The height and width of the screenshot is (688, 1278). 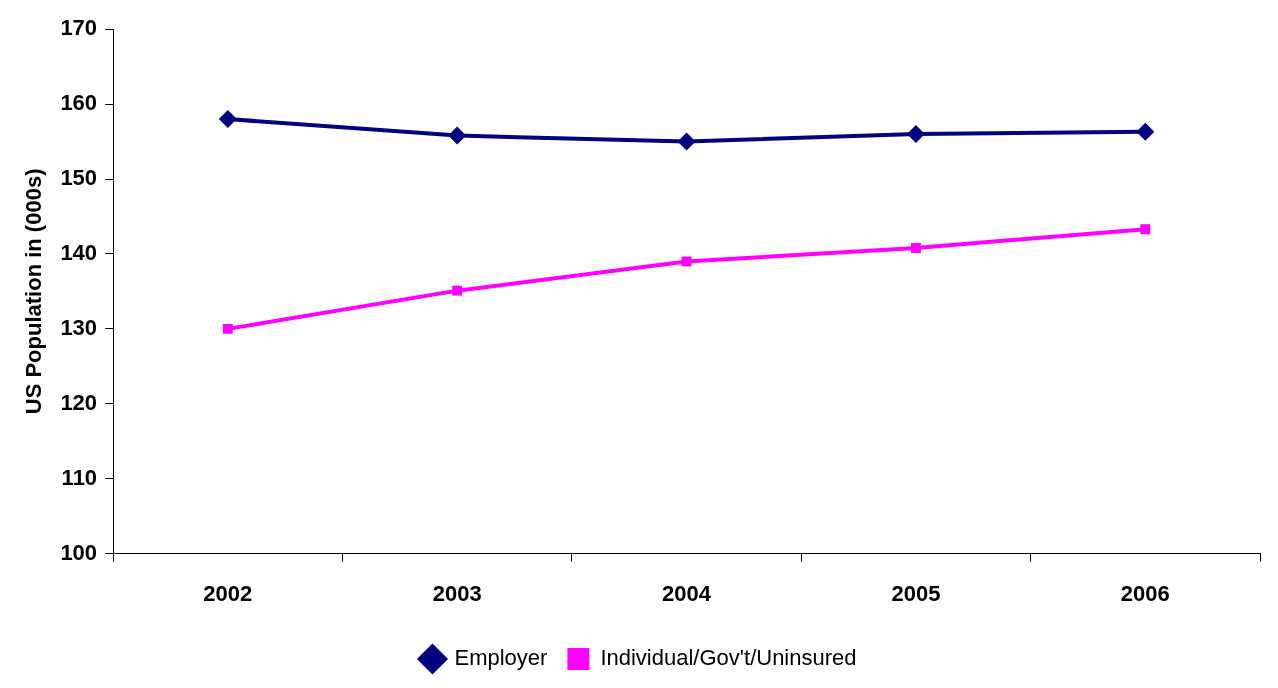 I want to click on y-tick-label: 120, so click(x=79, y=402).